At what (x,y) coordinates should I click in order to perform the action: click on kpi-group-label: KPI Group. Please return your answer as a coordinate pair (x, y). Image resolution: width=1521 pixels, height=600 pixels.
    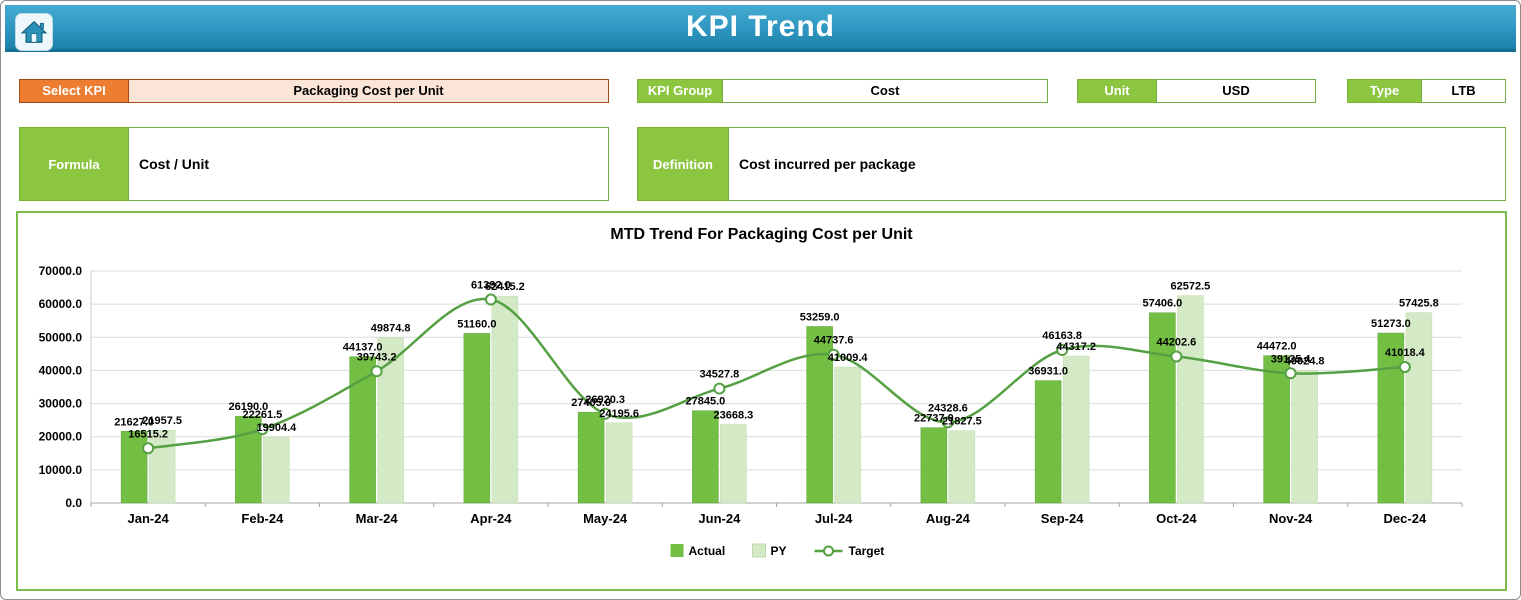
    Looking at the image, I should click on (680, 91).